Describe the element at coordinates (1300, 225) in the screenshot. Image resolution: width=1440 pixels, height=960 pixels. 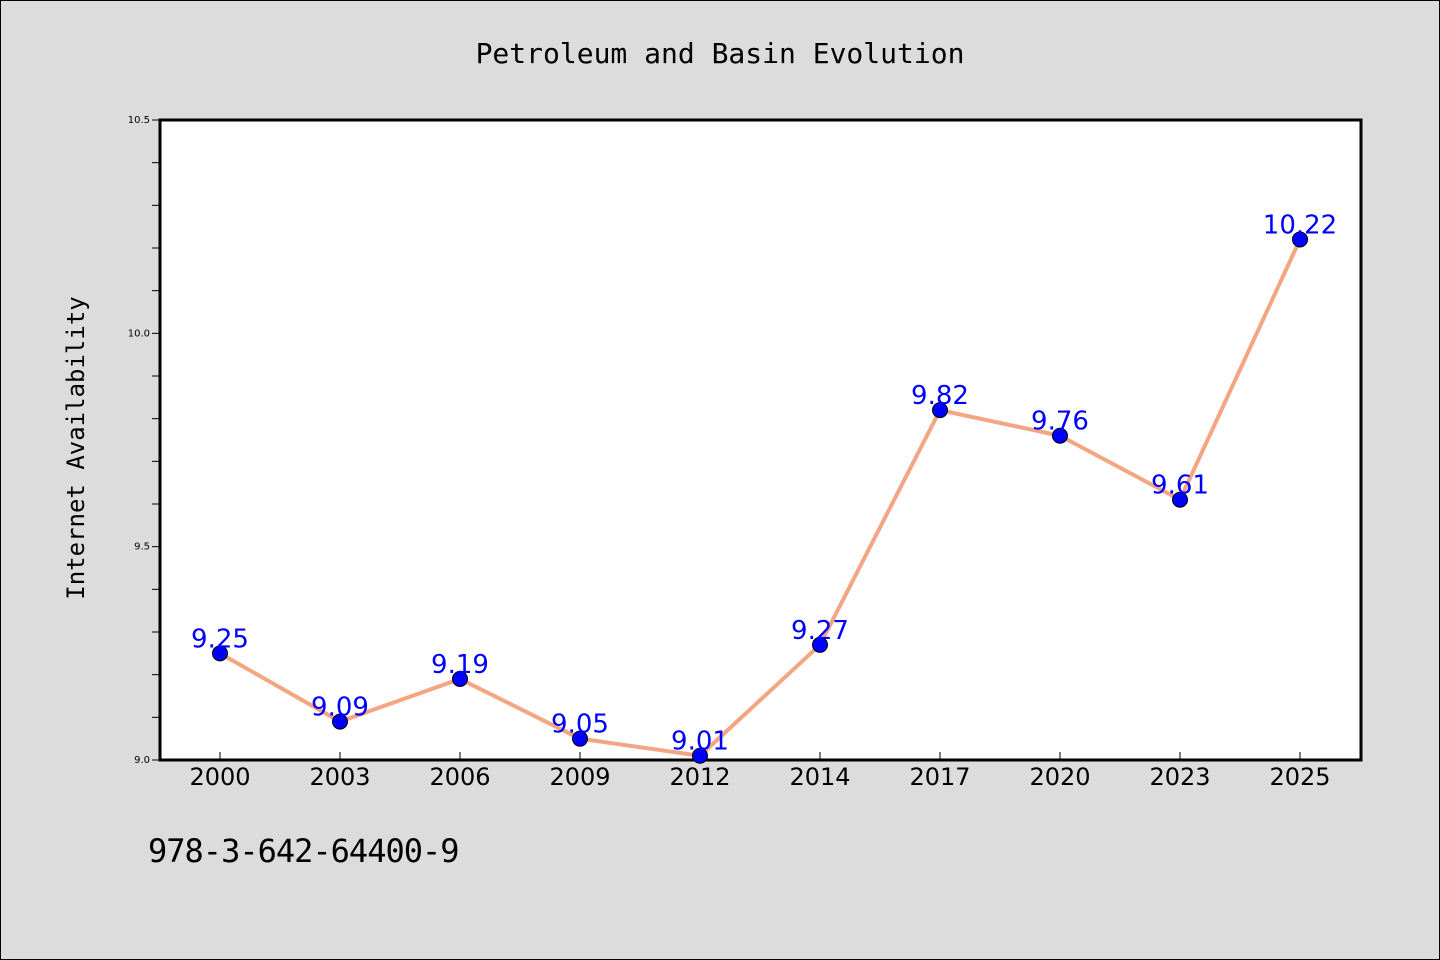
I see `data-label: 10.22` at that location.